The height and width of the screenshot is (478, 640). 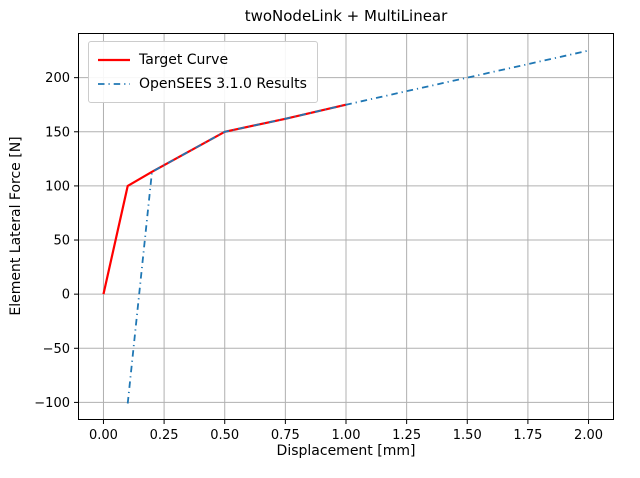 What do you see at coordinates (346, 435) in the screenshot?
I see `x-tick-label: 1.00` at bounding box center [346, 435].